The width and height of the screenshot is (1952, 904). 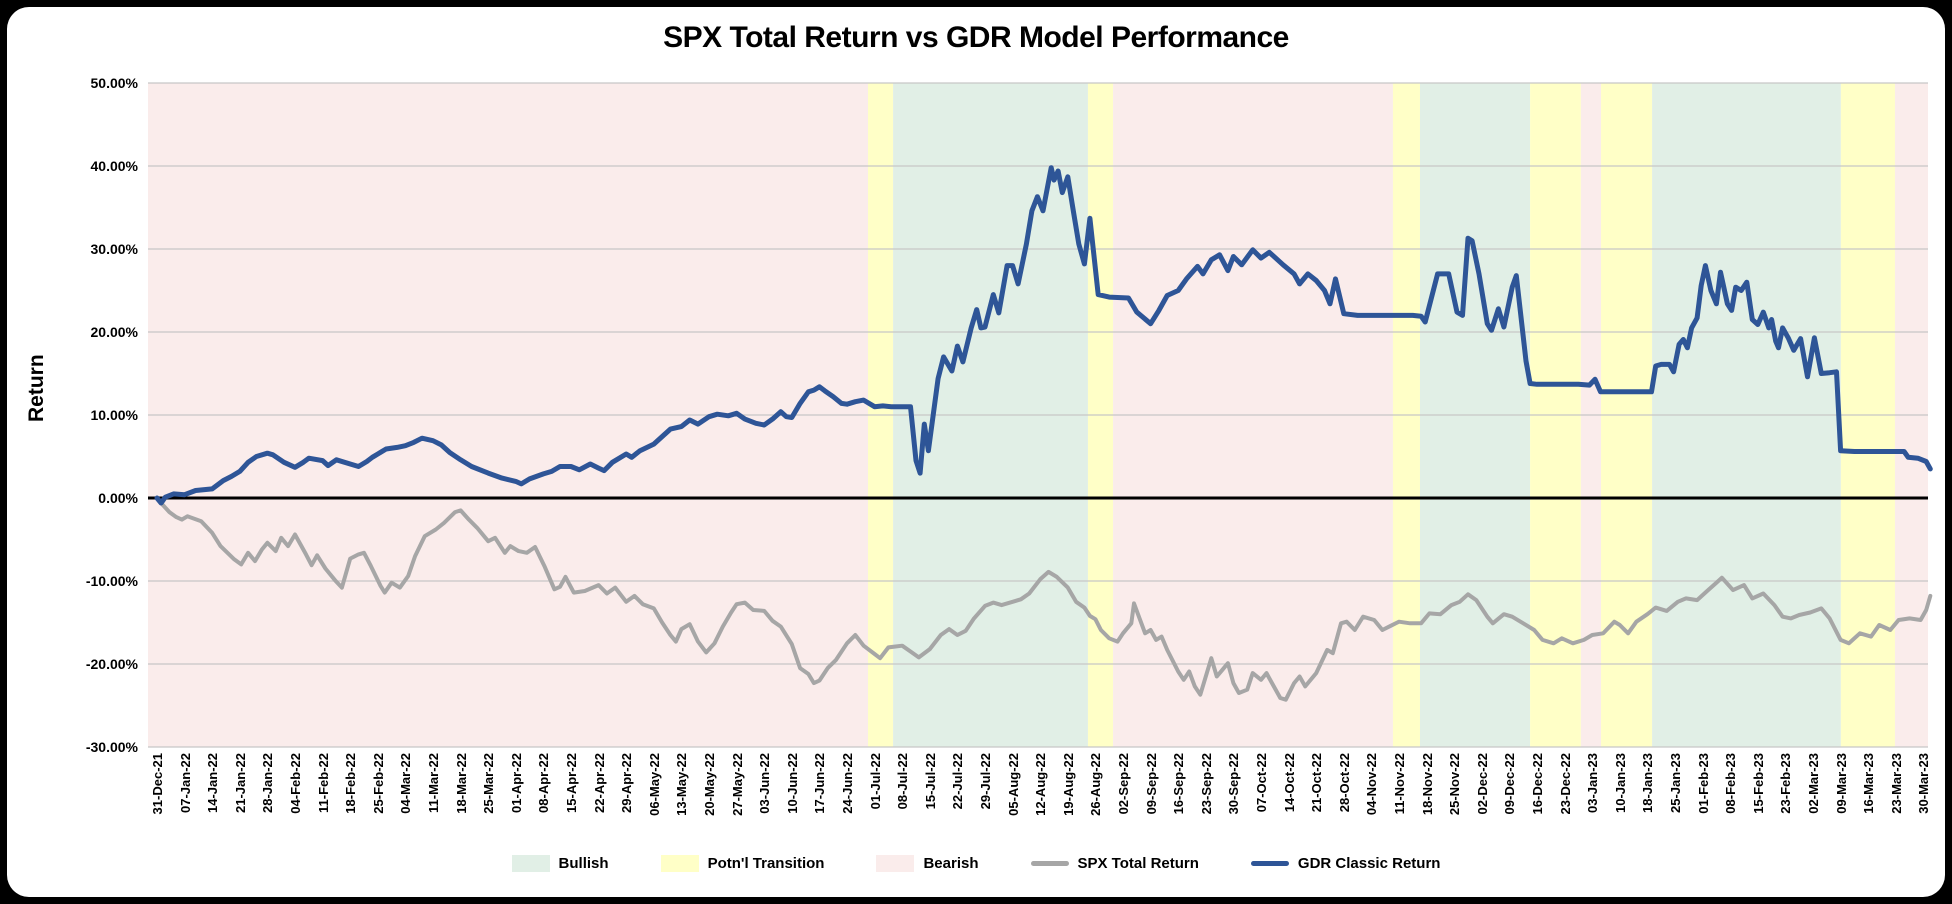 What do you see at coordinates (111, 747) in the screenshot?
I see `y-tick-label: -30.00%` at bounding box center [111, 747].